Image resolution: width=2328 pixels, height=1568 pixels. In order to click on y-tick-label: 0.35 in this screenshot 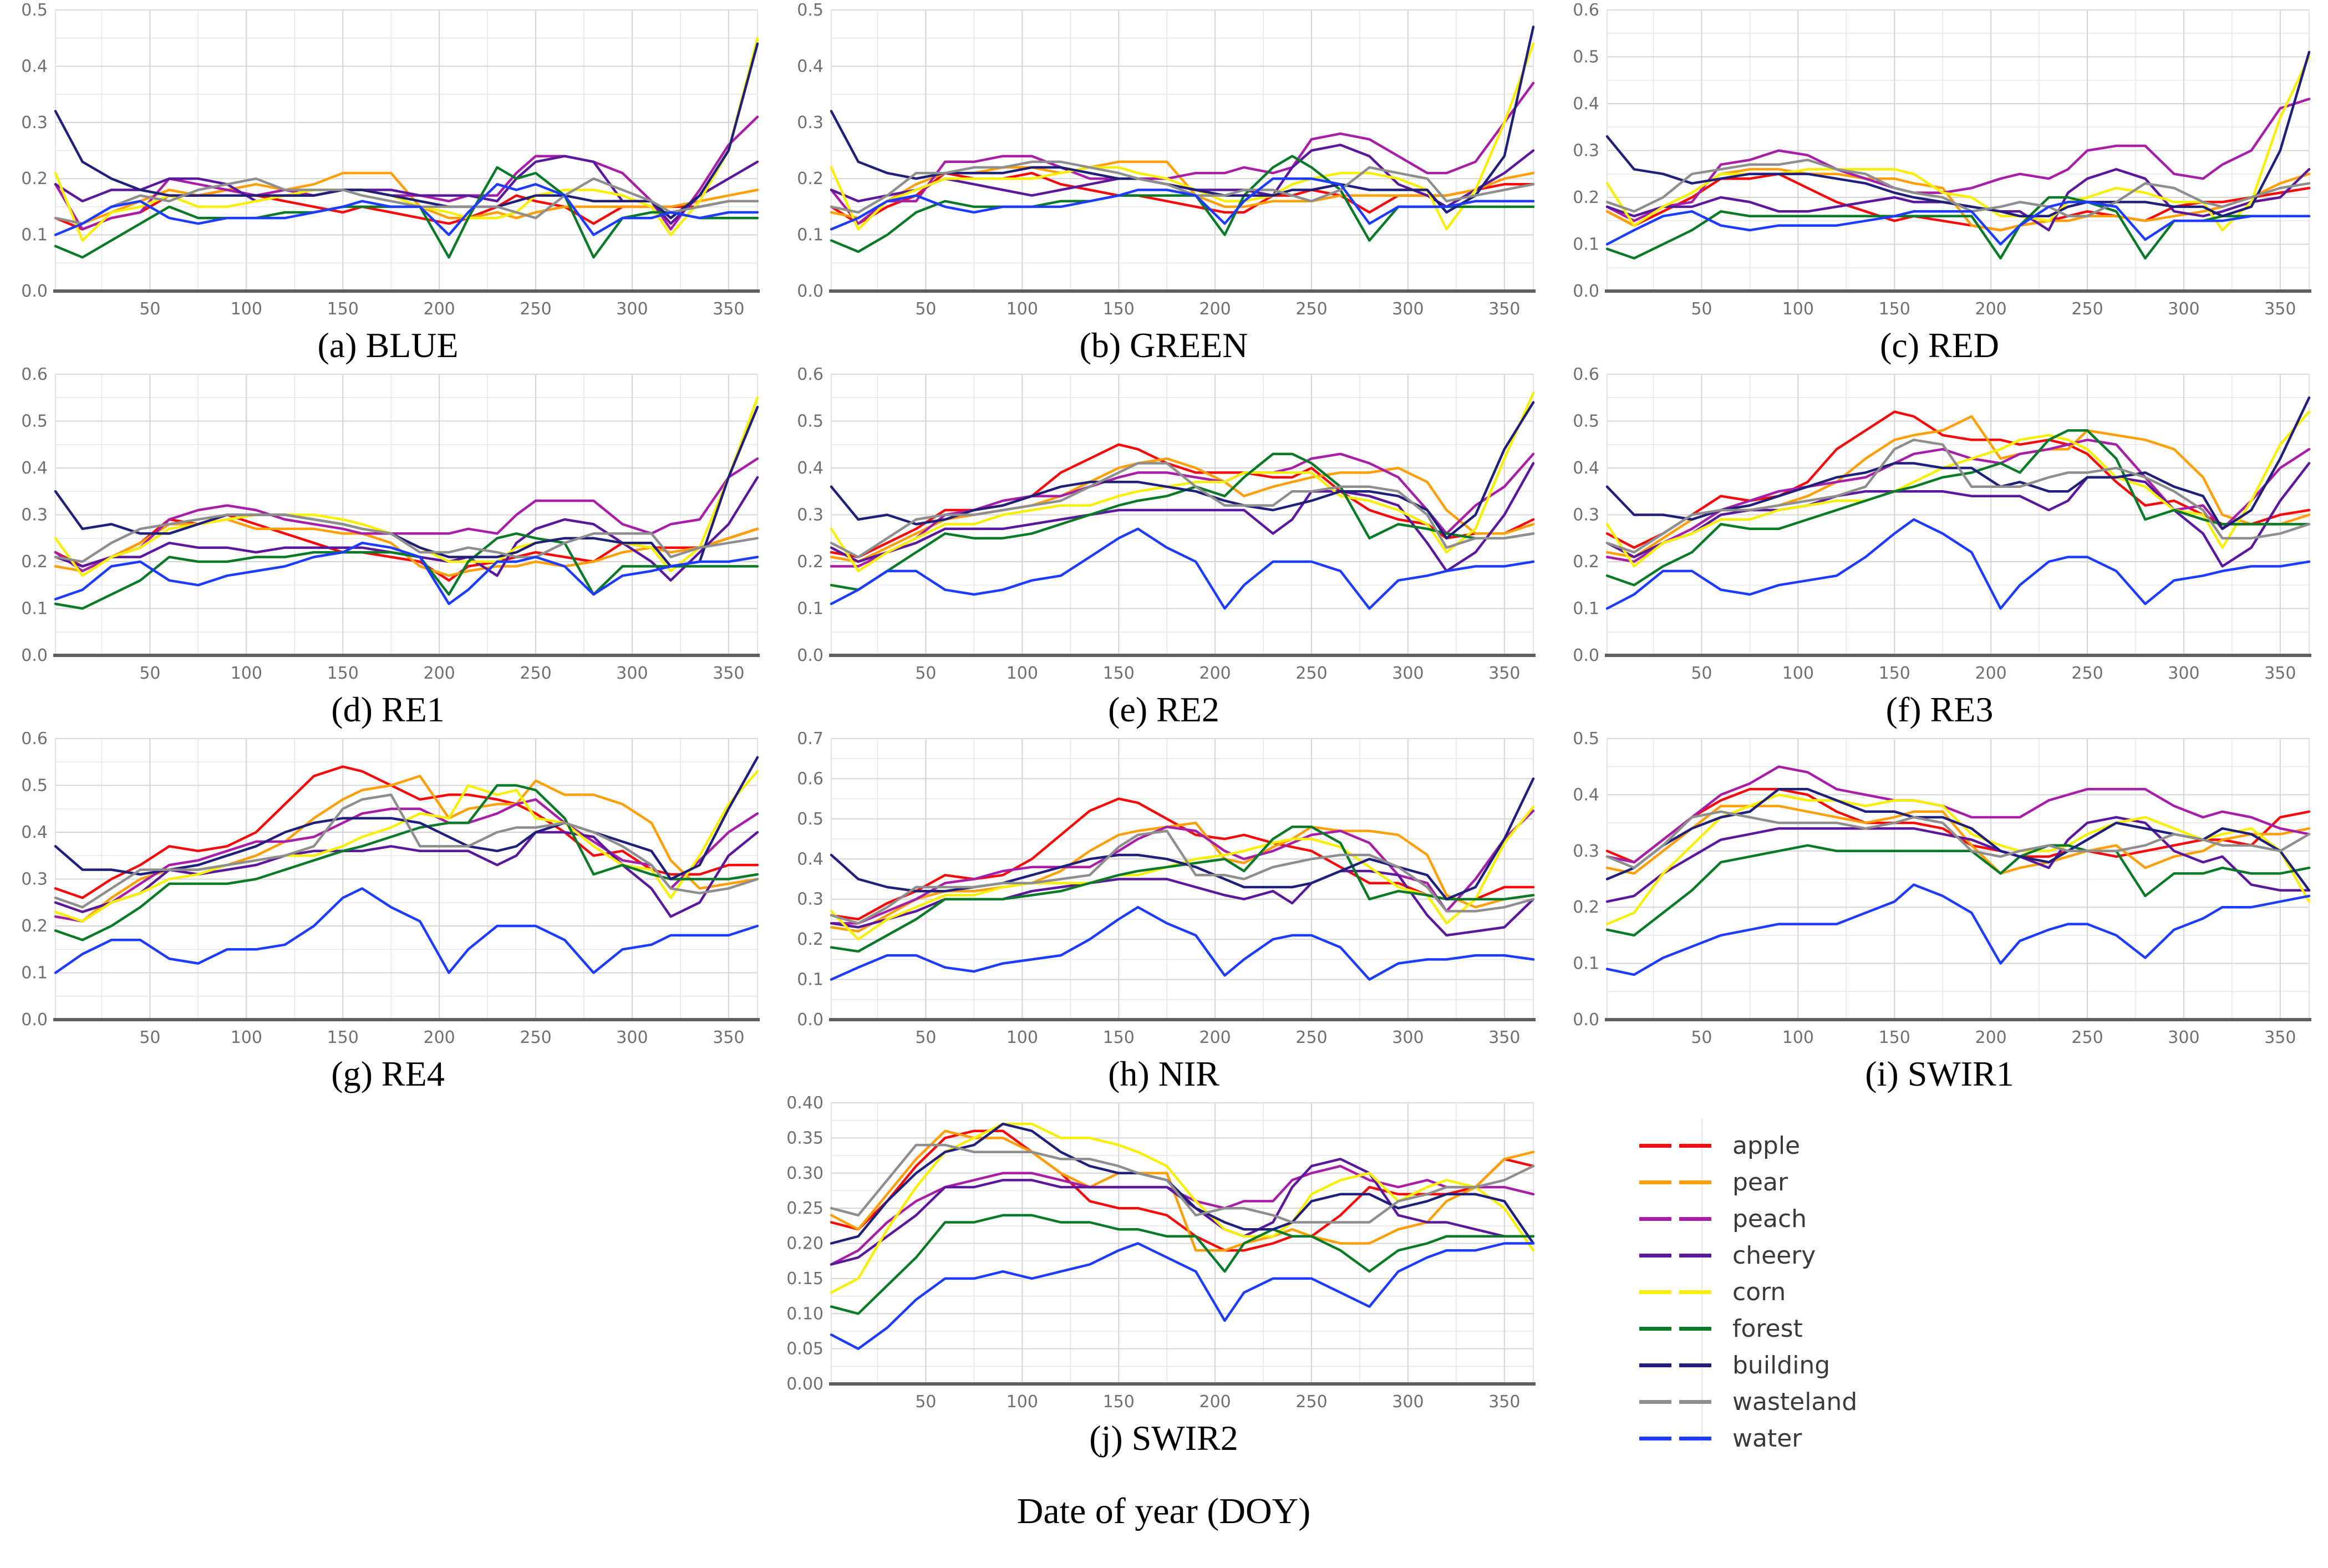, I will do `click(805, 1138)`.